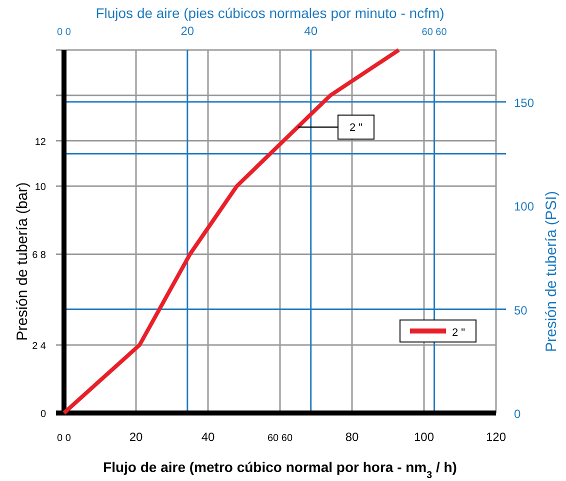 The width and height of the screenshot is (566, 481). What do you see at coordinates (496, 437) in the screenshot?
I see `x-tick-label: 120` at bounding box center [496, 437].